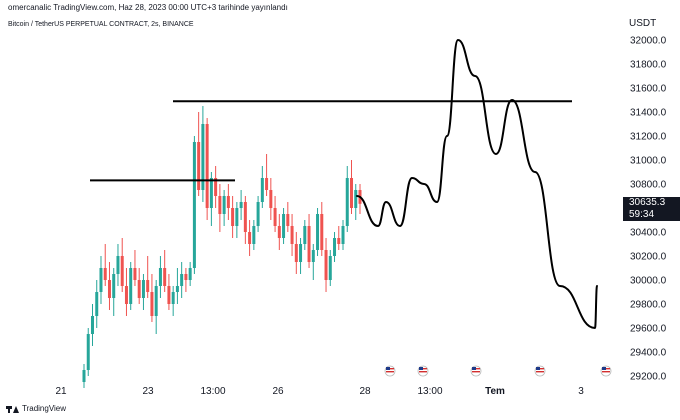  What do you see at coordinates (648, 377) in the screenshot?
I see `price-tick-label: 29200.0` at bounding box center [648, 377].